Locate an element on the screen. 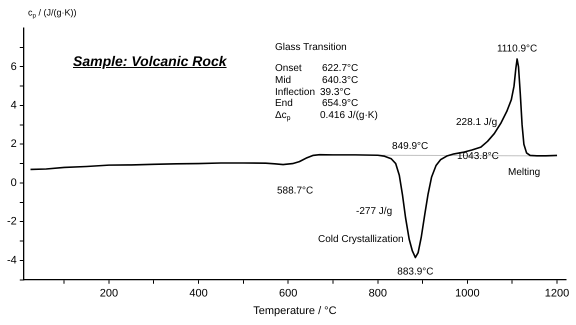 This screenshot has height=325, width=576. x-axis-title: Temperature / °C is located at coordinates (295, 311).